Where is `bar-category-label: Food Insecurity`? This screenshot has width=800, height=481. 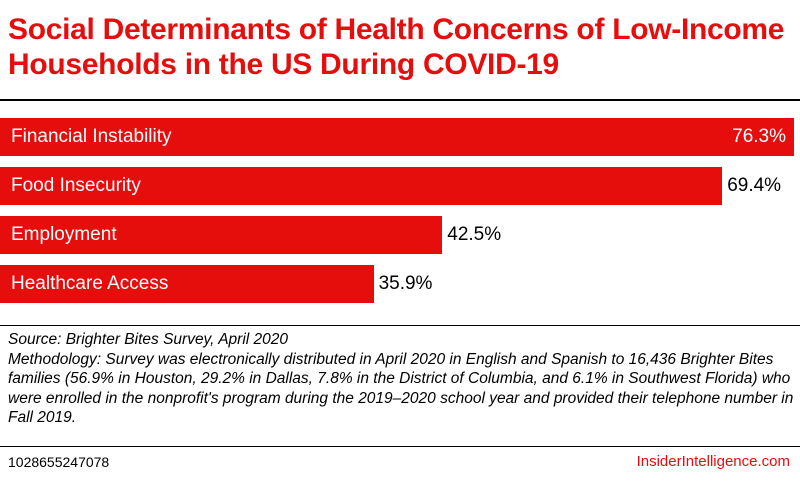
bar-category-label: Food Insecurity is located at coordinates (76, 185).